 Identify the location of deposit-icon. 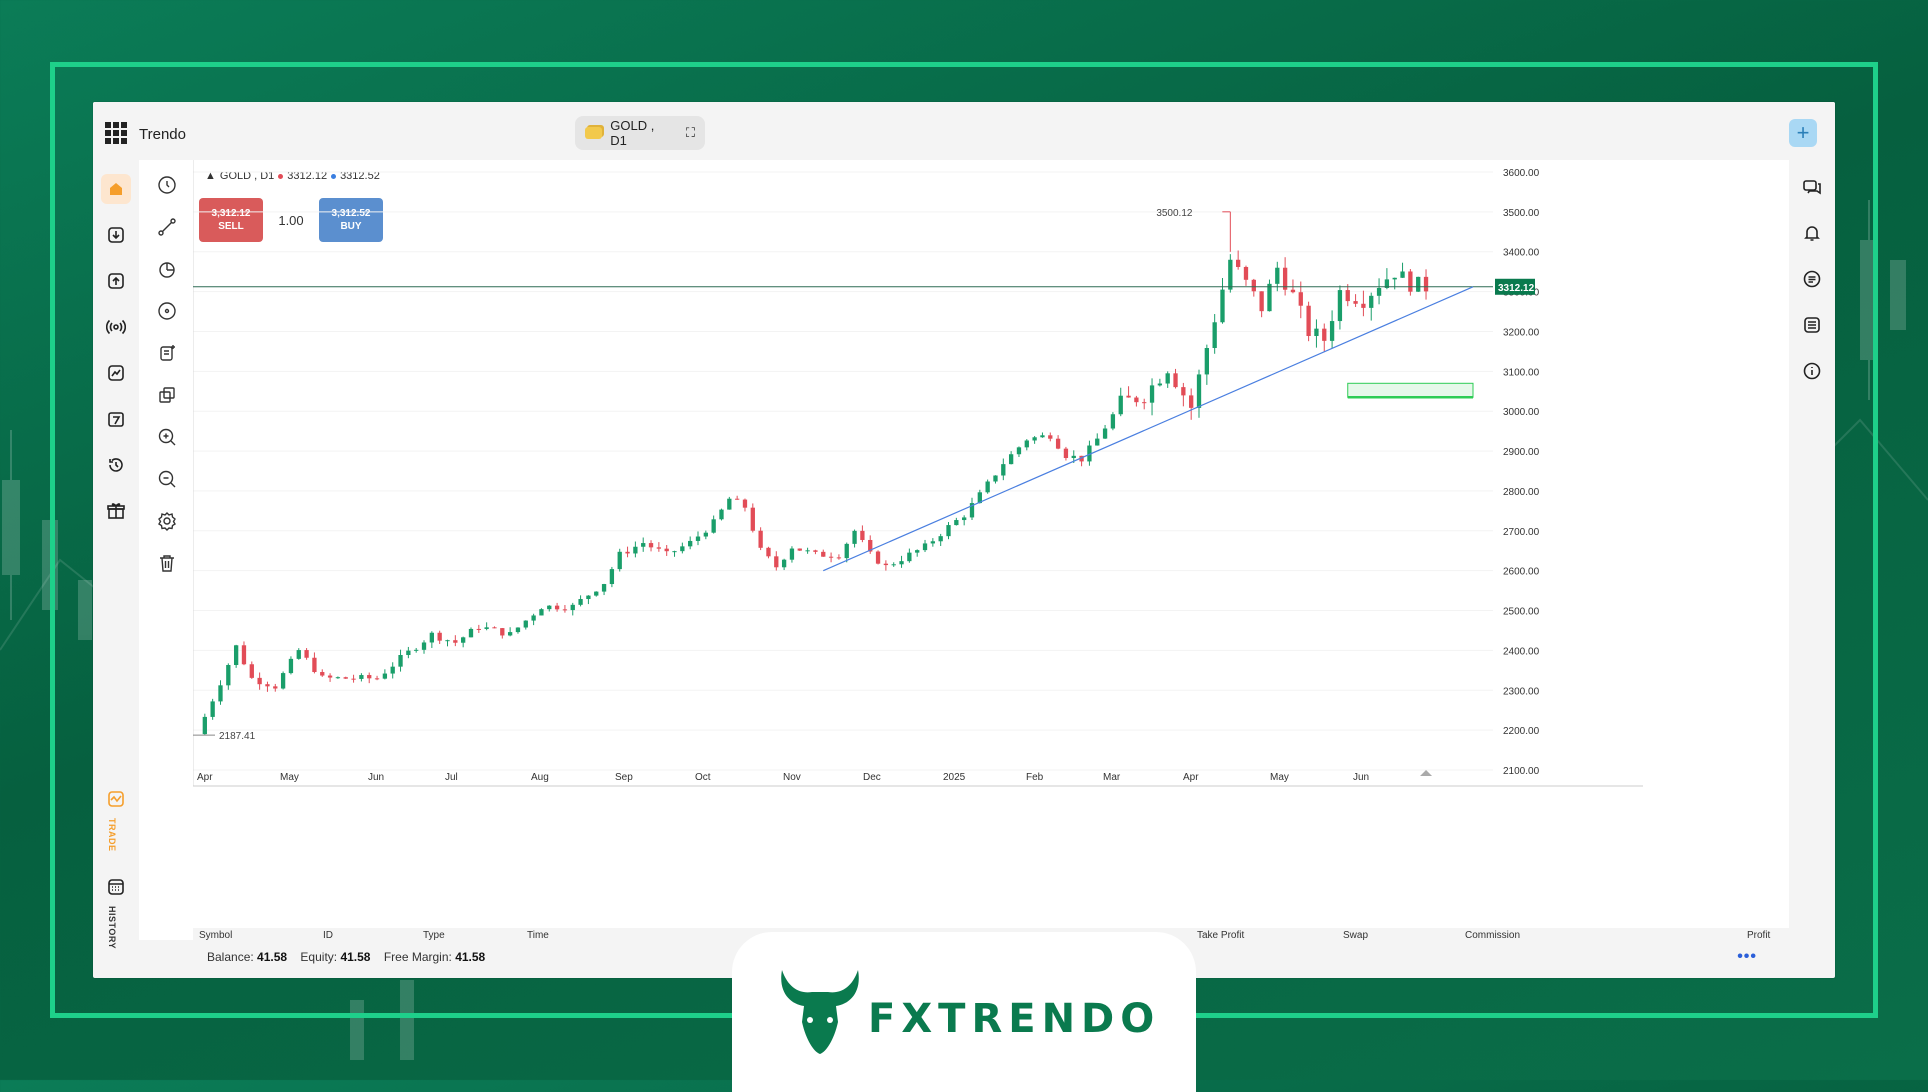
(116, 235).